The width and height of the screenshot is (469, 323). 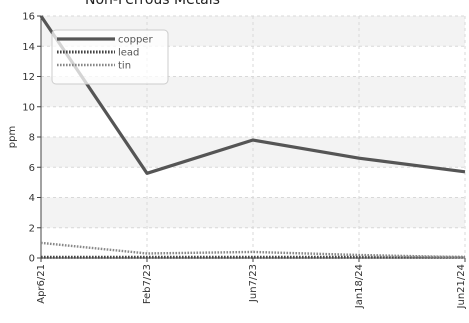 What do you see at coordinates (41, 284) in the screenshot?
I see `x-tick-label: Apr6/21` at bounding box center [41, 284].